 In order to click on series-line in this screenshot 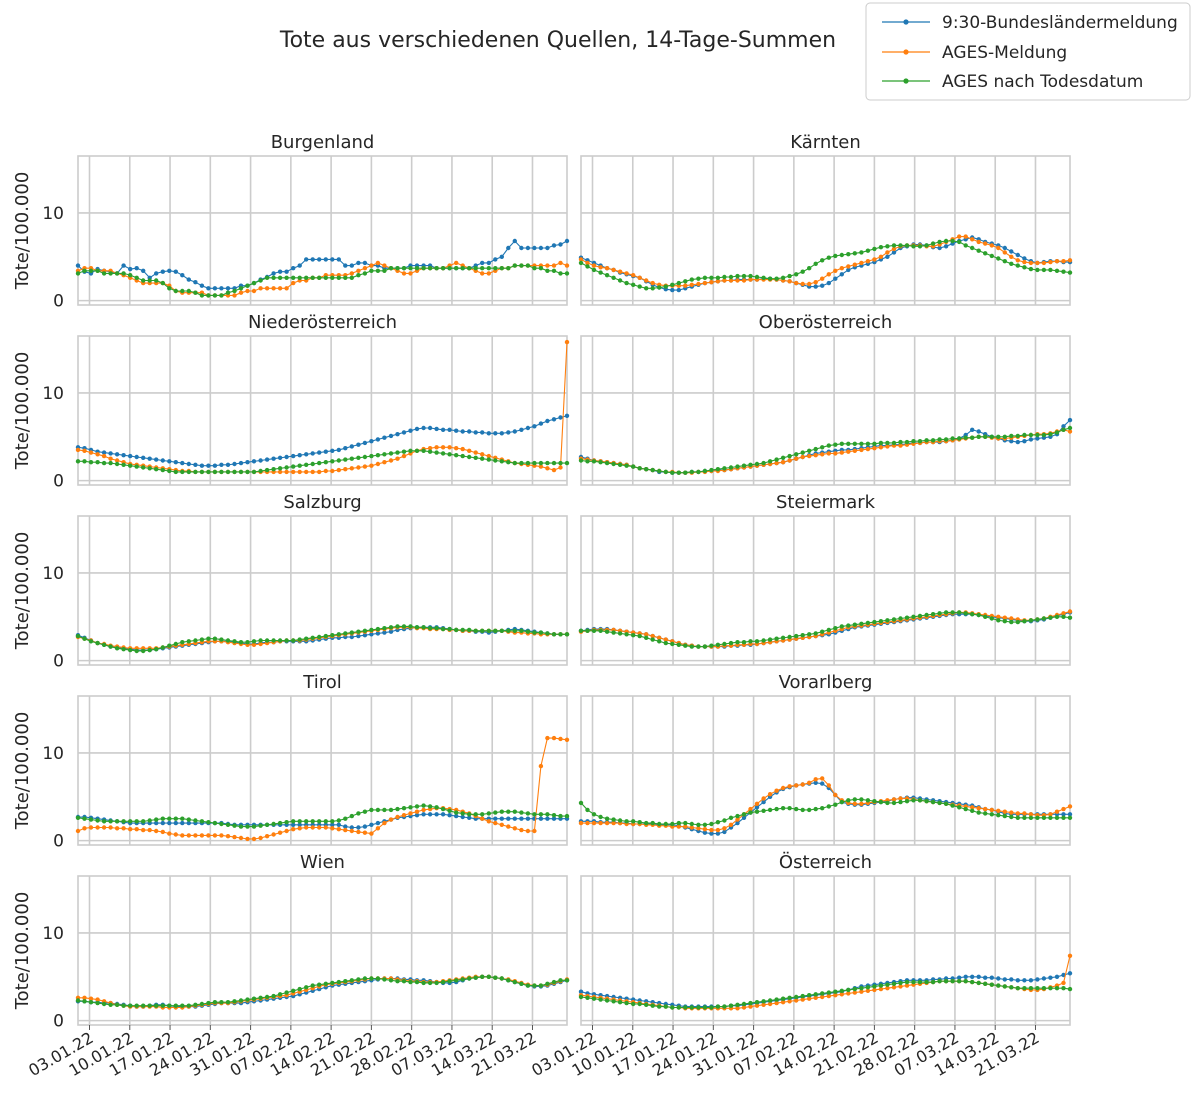, I will do `click(322, 264)`.